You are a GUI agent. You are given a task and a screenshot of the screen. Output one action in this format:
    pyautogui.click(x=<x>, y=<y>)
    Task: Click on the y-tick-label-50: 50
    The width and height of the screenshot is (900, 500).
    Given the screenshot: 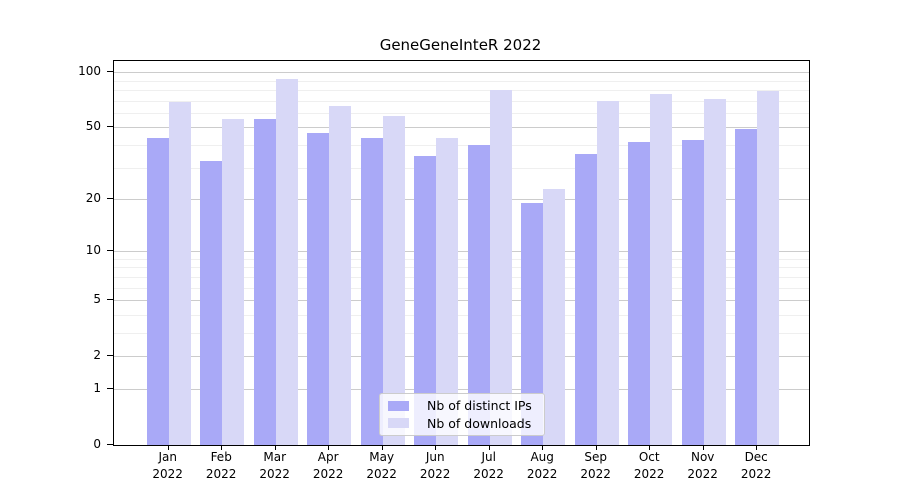 What is the action you would take?
    pyautogui.click(x=93, y=126)
    